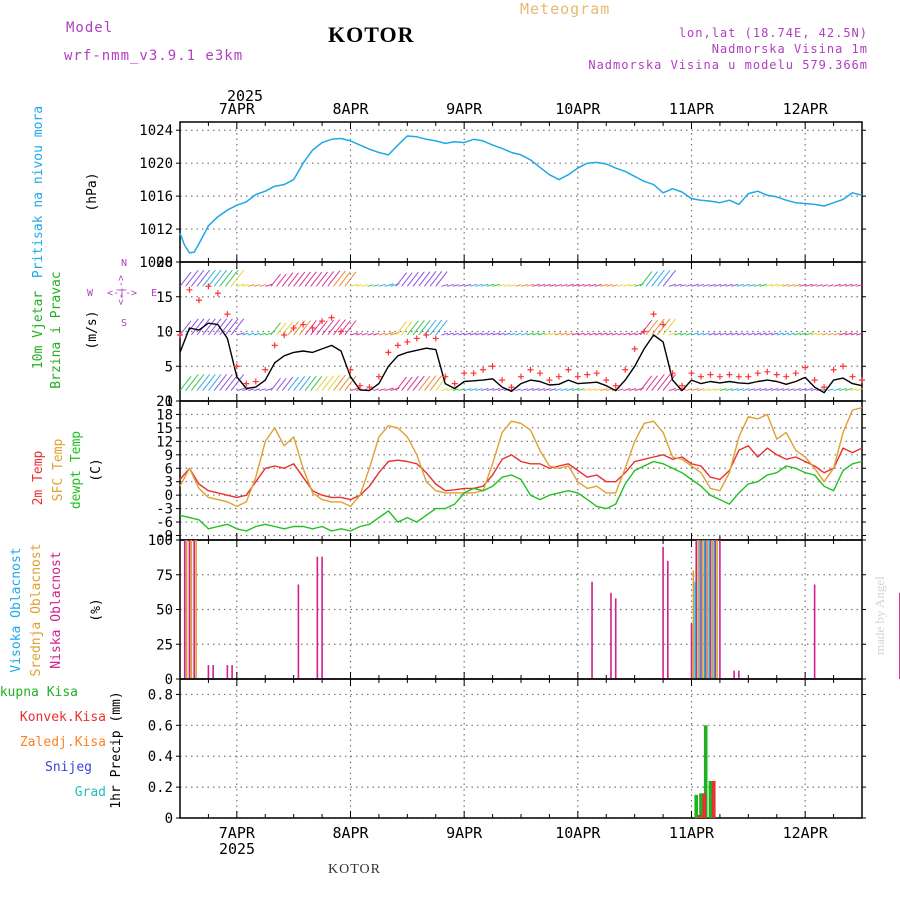 This screenshot has height=900, width=900. Describe the element at coordinates (169, 819) in the screenshot. I see `y-tick-label: 0` at that location.